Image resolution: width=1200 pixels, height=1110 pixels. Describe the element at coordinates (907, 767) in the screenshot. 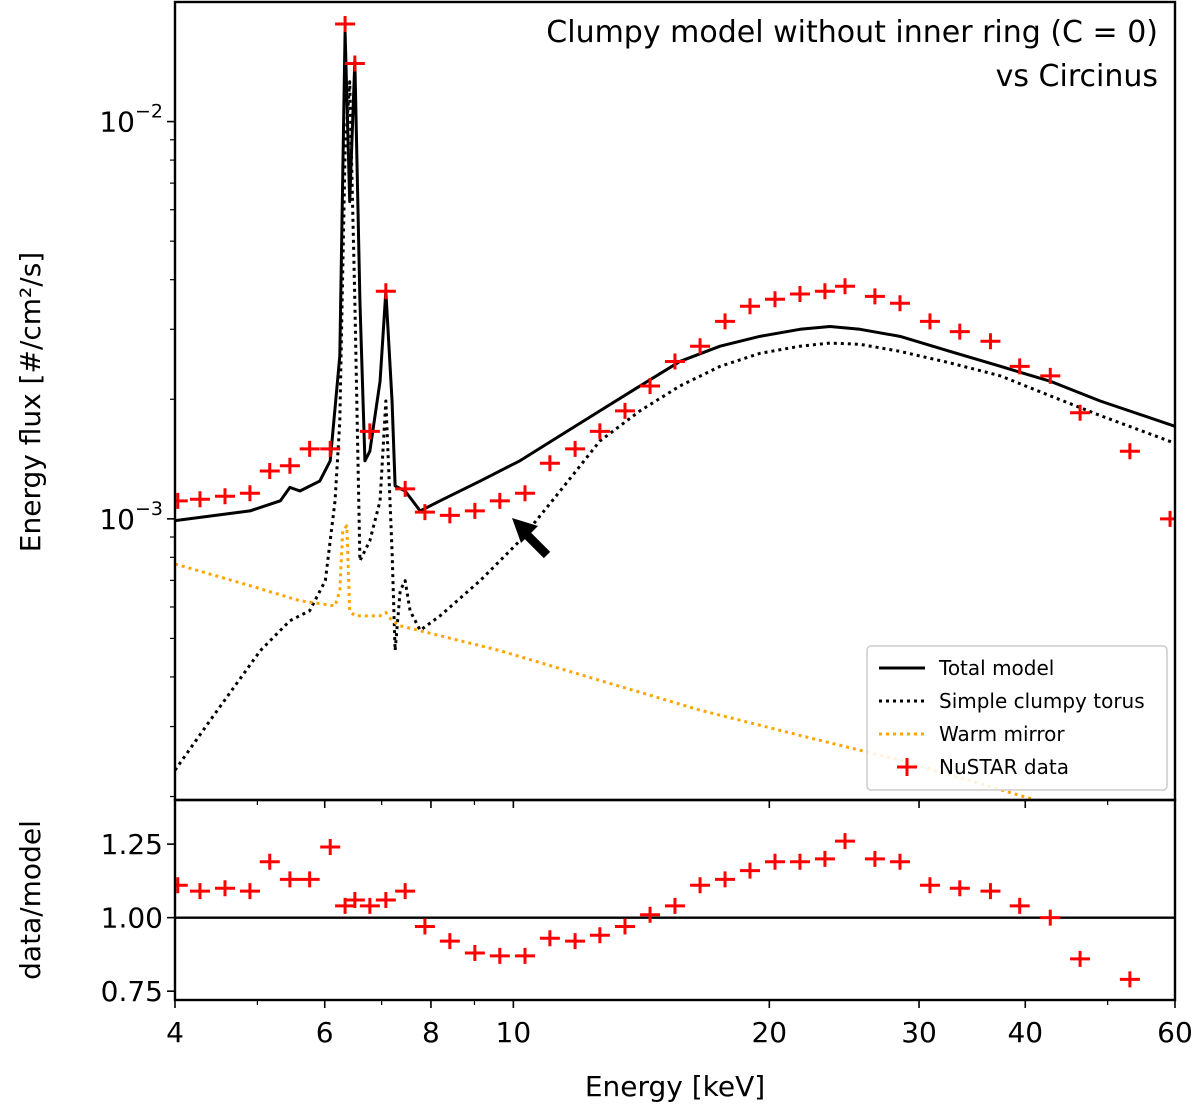

I see `legend-marker` at that location.